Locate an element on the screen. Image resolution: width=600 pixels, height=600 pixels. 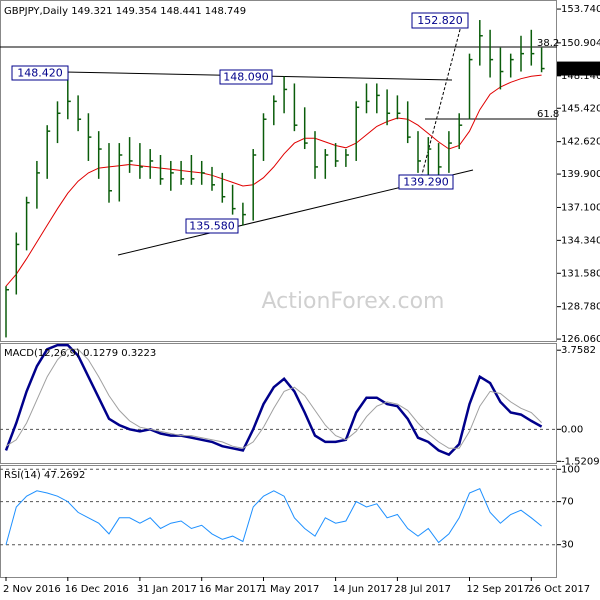
y-tick-label: 0.00 is located at coordinates (572, 429).